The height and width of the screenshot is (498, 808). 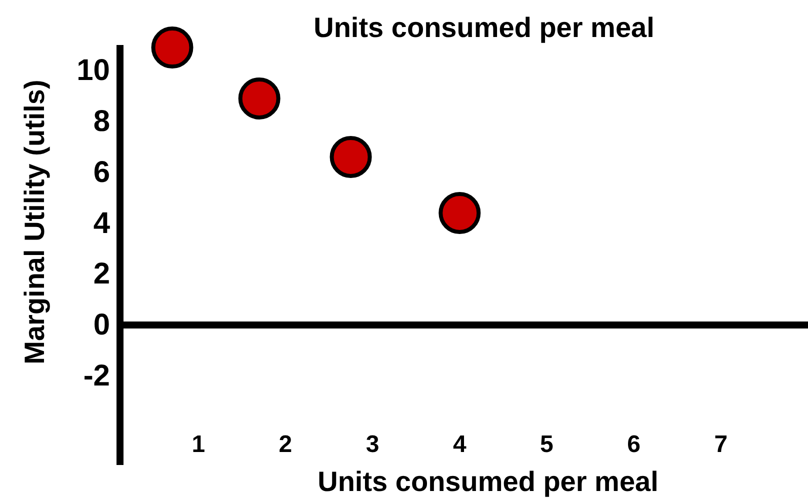 What do you see at coordinates (96, 376) in the screenshot?
I see `y-tick-label: -2` at bounding box center [96, 376].